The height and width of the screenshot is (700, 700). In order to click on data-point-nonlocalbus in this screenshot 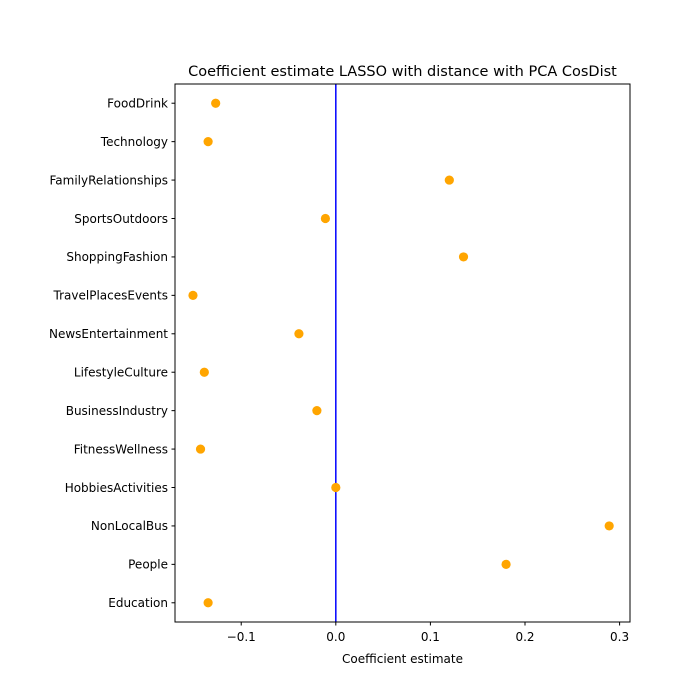, I will do `click(609, 526)`.